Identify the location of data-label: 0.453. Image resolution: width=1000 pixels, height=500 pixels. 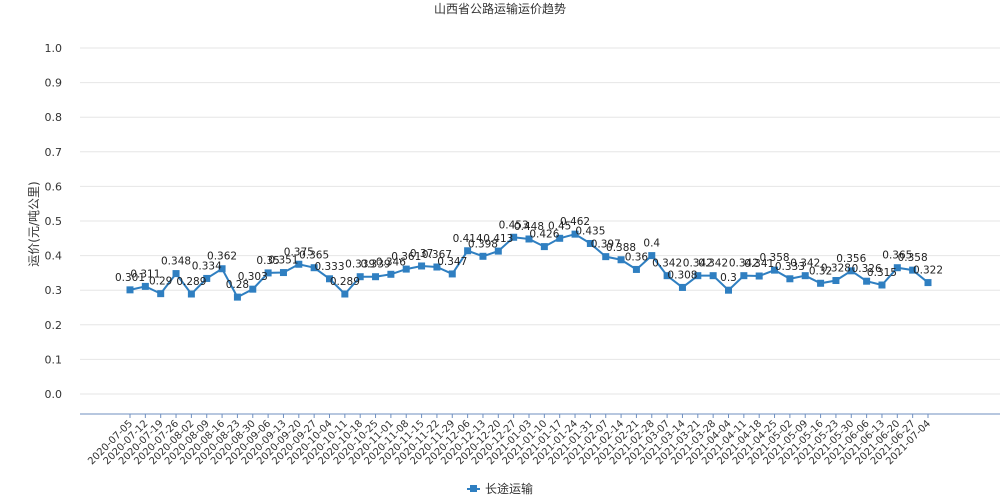
(514, 225).